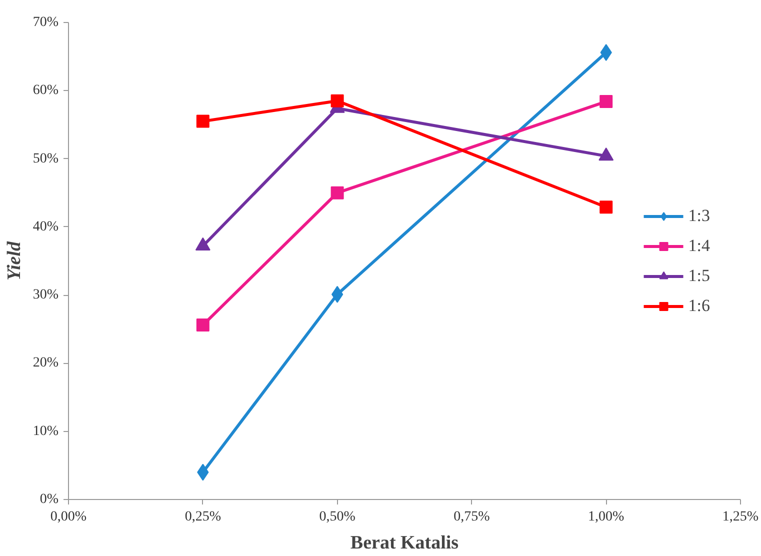 Image resolution: width=761 pixels, height=556 pixels. Describe the element at coordinates (14, 260) in the screenshot. I see `y-axis-title: Yield` at that location.